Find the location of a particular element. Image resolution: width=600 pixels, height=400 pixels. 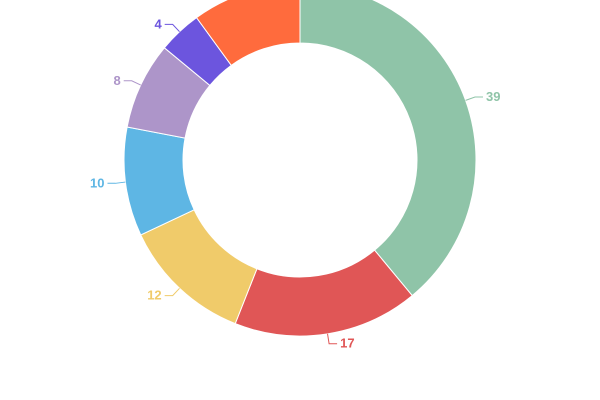

data-label-1: 17 is located at coordinates (347, 343).